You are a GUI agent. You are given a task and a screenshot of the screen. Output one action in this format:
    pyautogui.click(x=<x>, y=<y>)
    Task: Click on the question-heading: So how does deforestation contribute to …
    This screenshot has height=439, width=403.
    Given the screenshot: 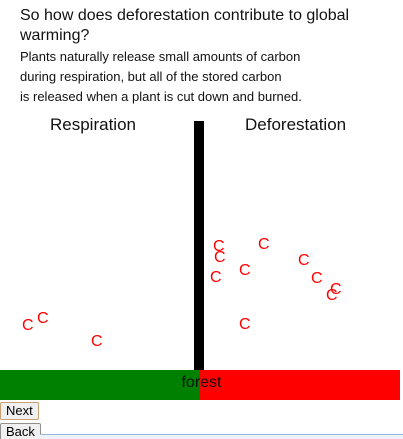 What is the action you would take?
    pyautogui.click(x=185, y=25)
    